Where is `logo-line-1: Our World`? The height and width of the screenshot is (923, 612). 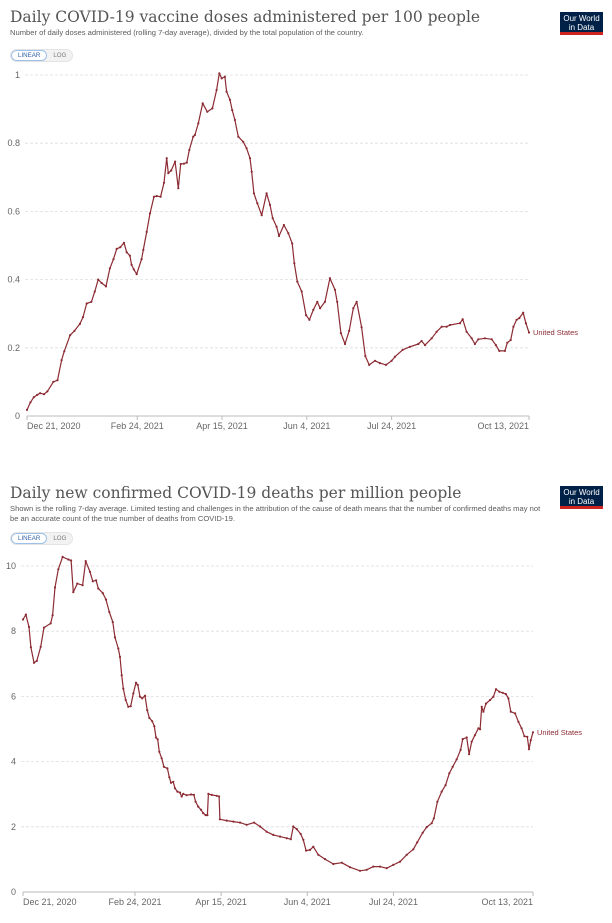
logo-line-1: Our World is located at coordinates (581, 18).